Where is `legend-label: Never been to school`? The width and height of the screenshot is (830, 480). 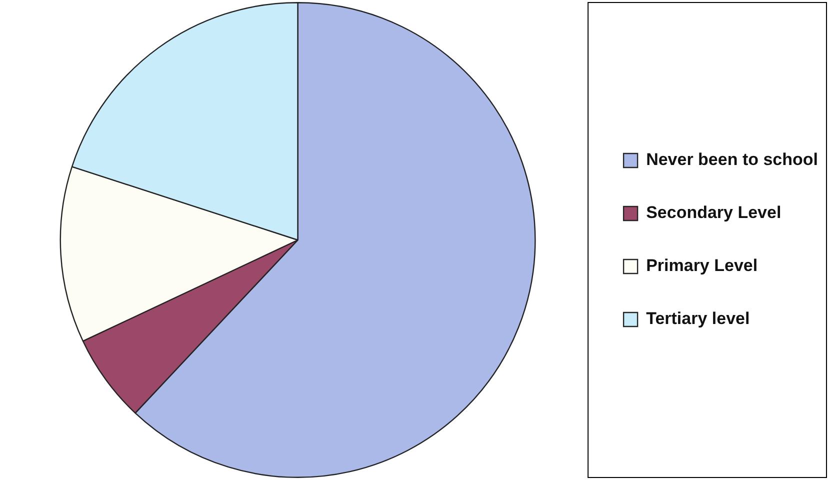 legend-label: Never been to school is located at coordinates (732, 160).